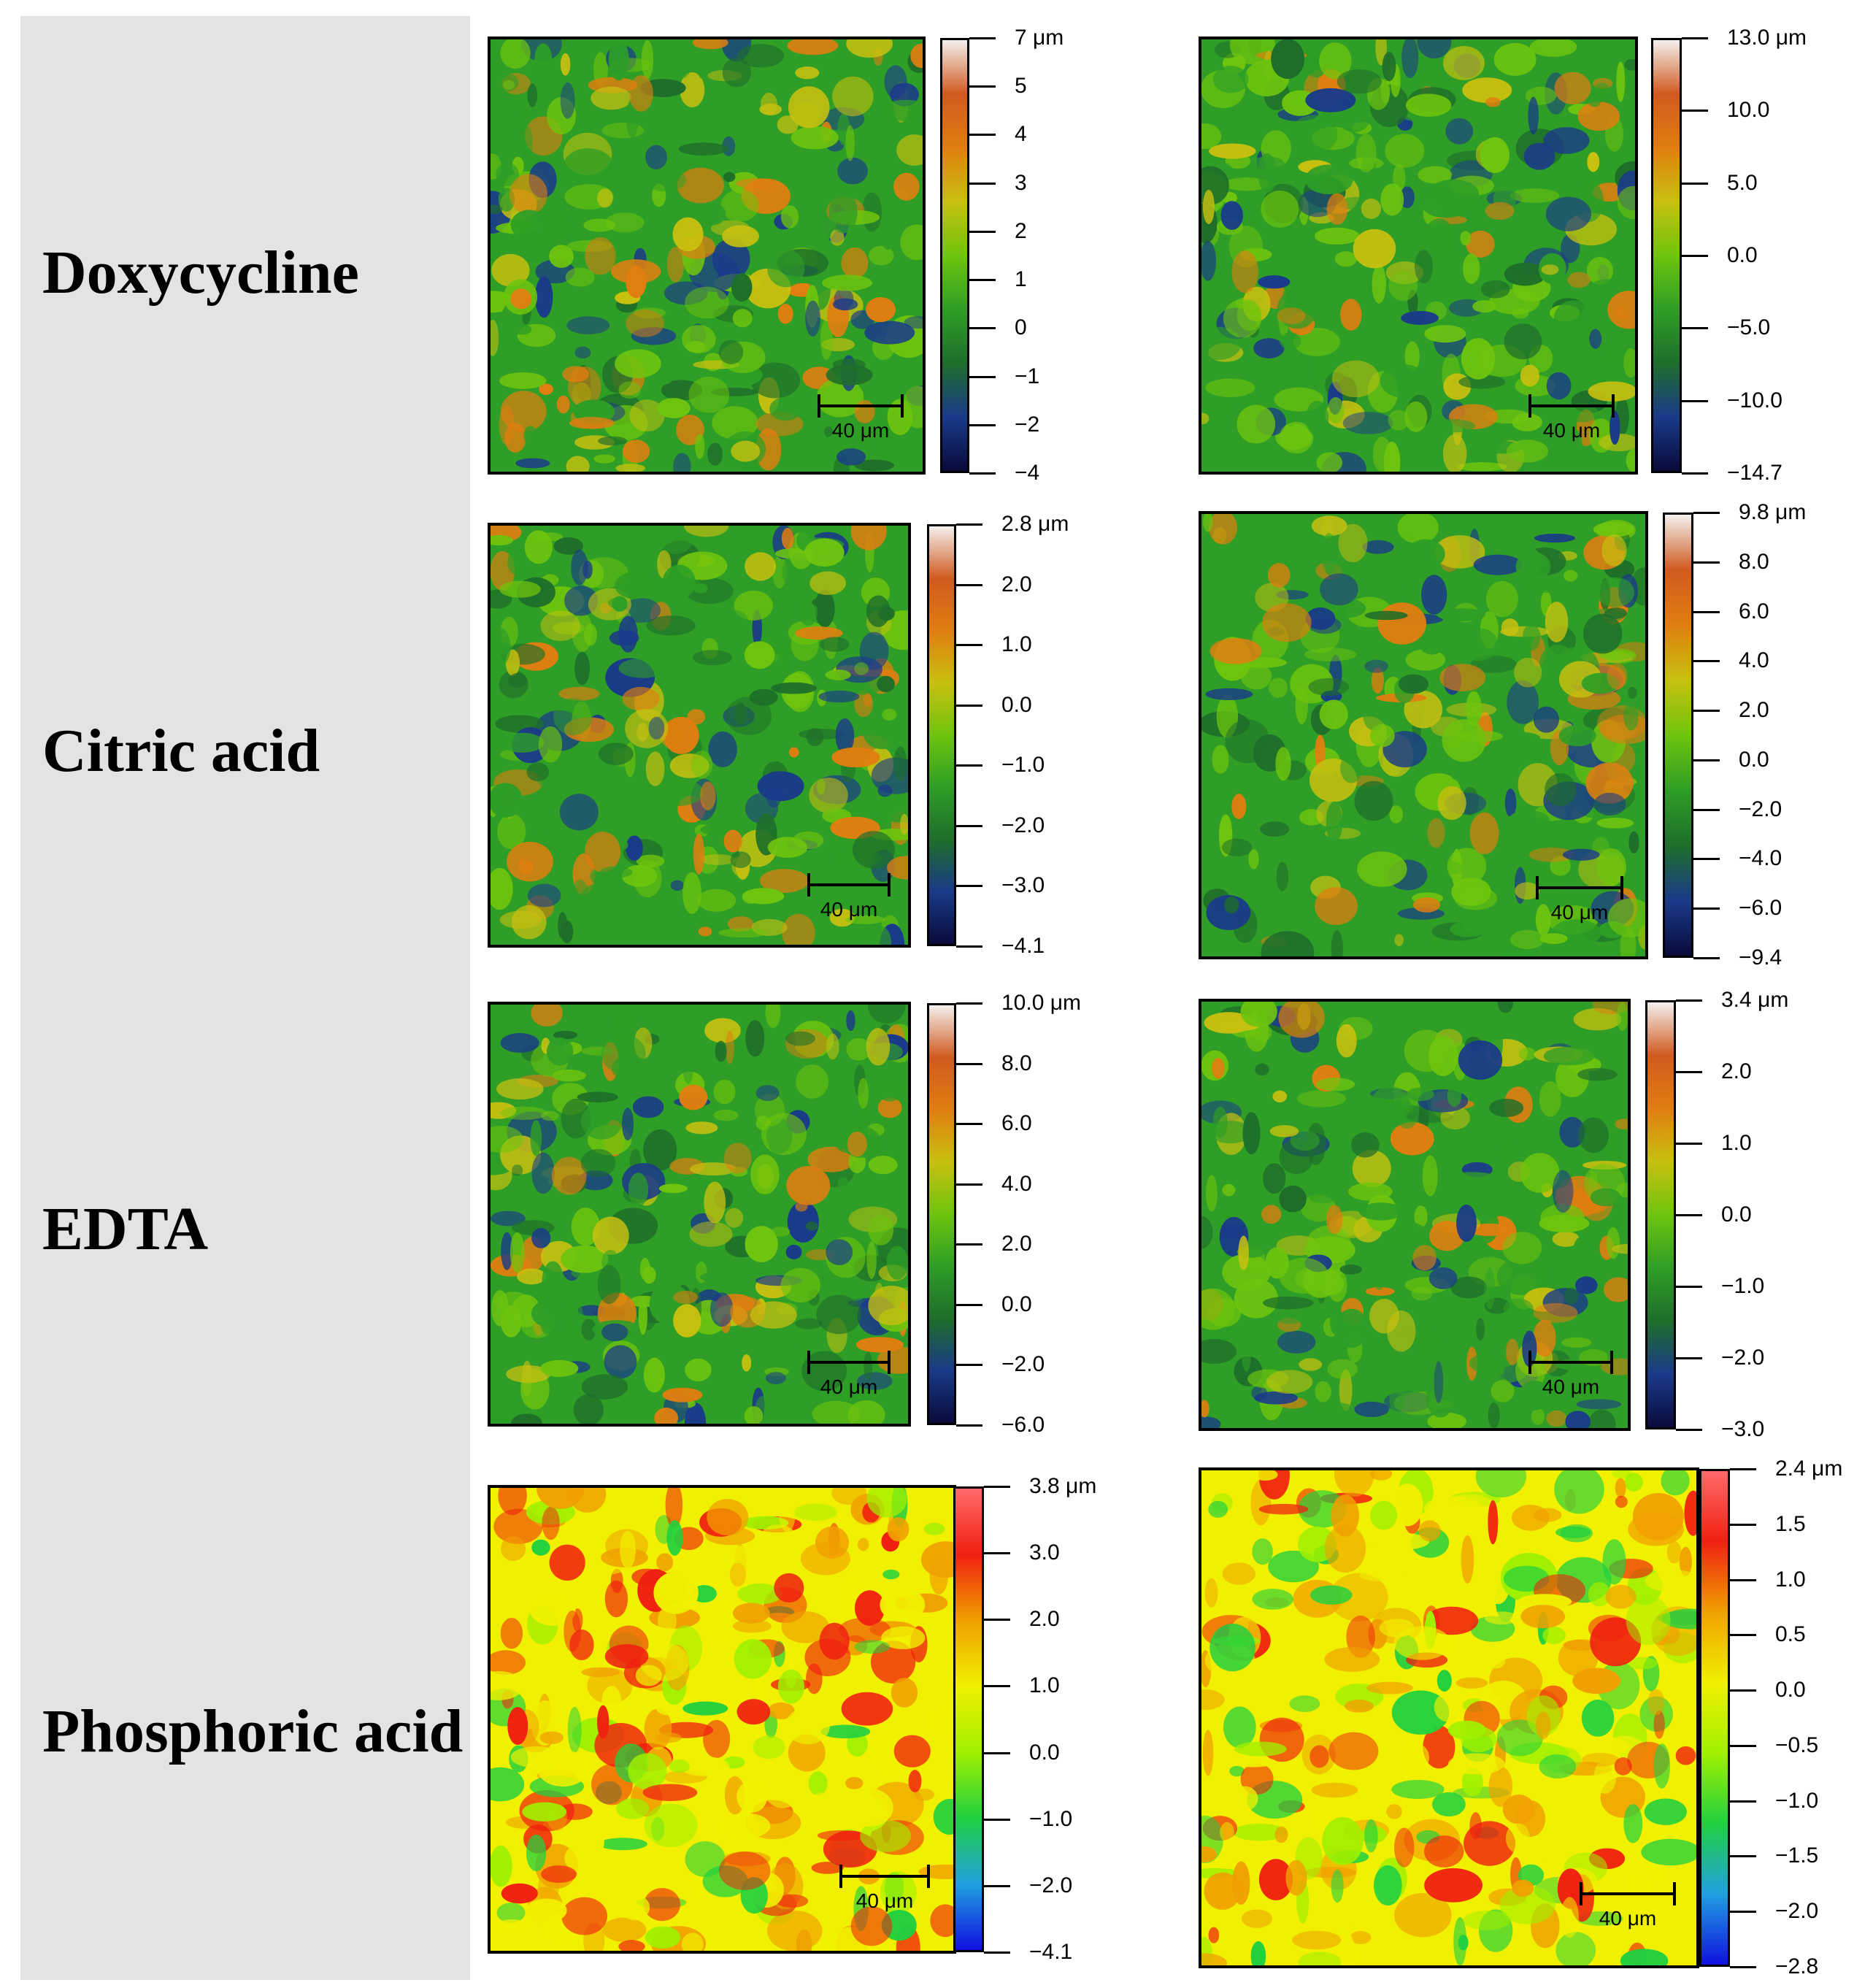  What do you see at coordinates (1743, 1429) in the screenshot?
I see `color-scale-tick-label: −3.0` at bounding box center [1743, 1429].